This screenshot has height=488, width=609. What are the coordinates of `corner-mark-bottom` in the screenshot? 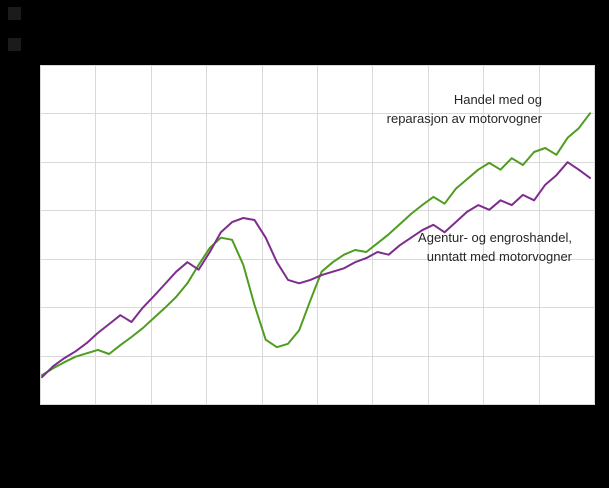 It's located at (14, 44).